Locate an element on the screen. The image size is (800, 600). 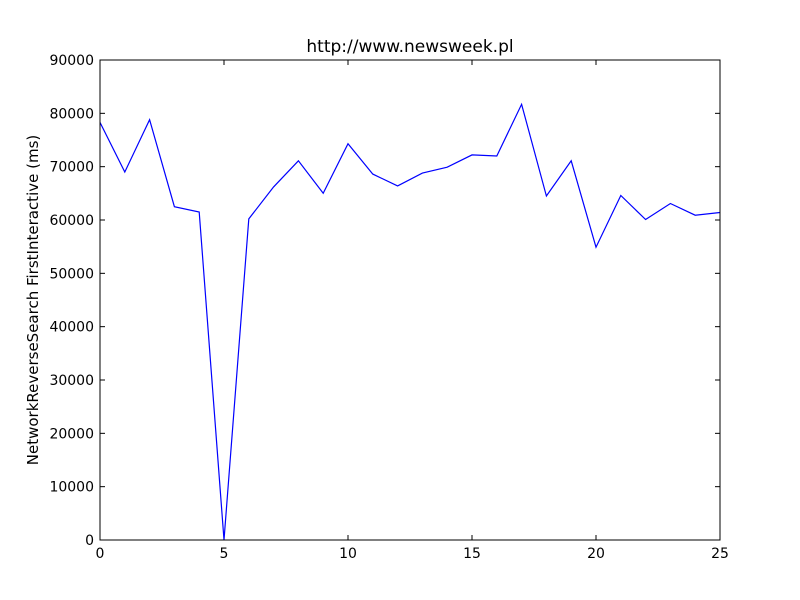
x-tick-label: 20 is located at coordinates (596, 554).